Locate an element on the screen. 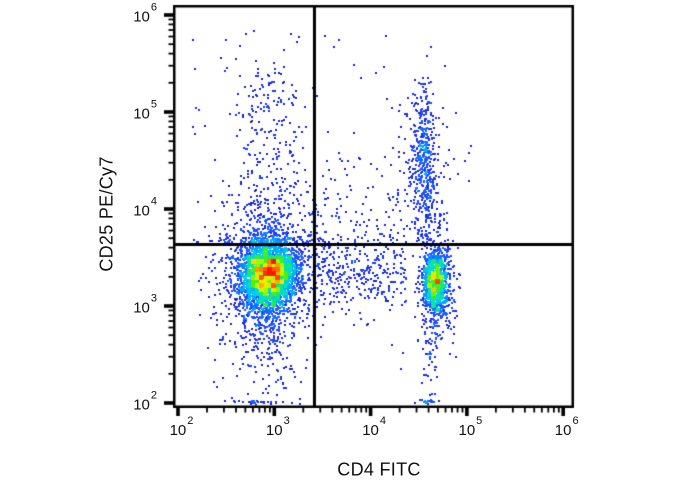  y-tick-label: 10⁴ is located at coordinates (145, 207).